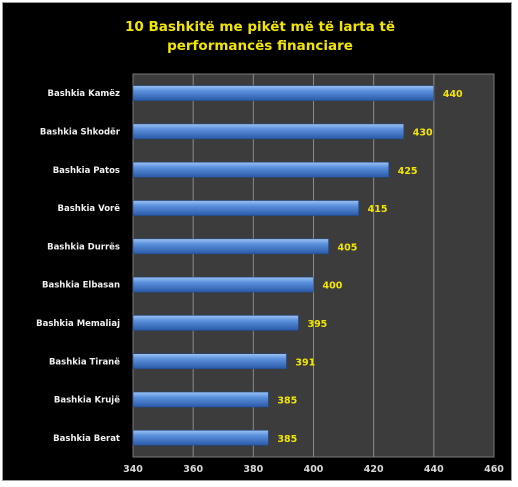 The width and height of the screenshot is (518, 487). I want to click on value-label: 425, so click(408, 171).